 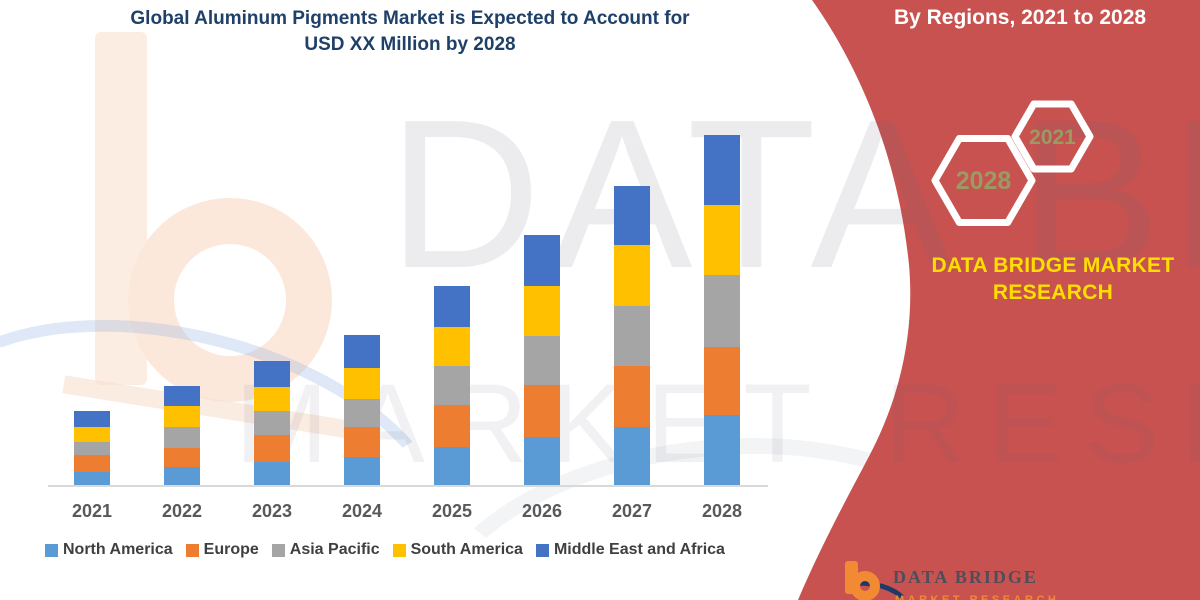 I want to click on year-hexagons: 2021 2028, so click(x=1012, y=163).